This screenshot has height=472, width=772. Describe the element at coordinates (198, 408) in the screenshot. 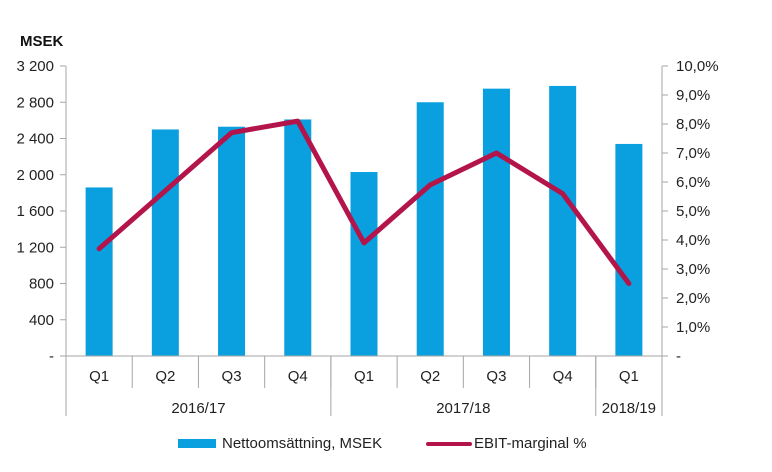

I see `x-group-label: 2016/17` at that location.